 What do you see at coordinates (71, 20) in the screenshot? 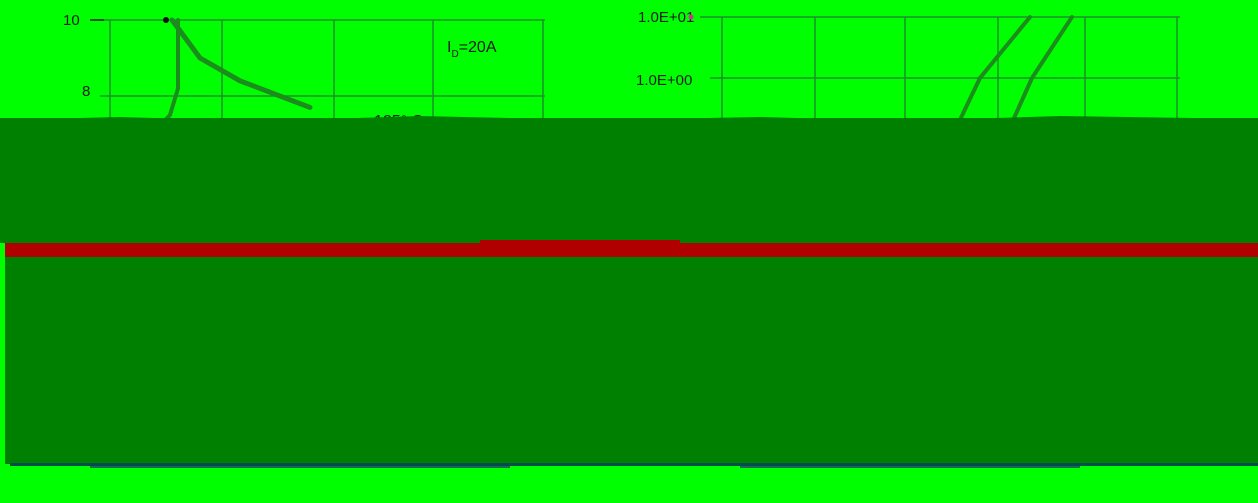
I see `left-y-tick-10: 10` at bounding box center [71, 20].